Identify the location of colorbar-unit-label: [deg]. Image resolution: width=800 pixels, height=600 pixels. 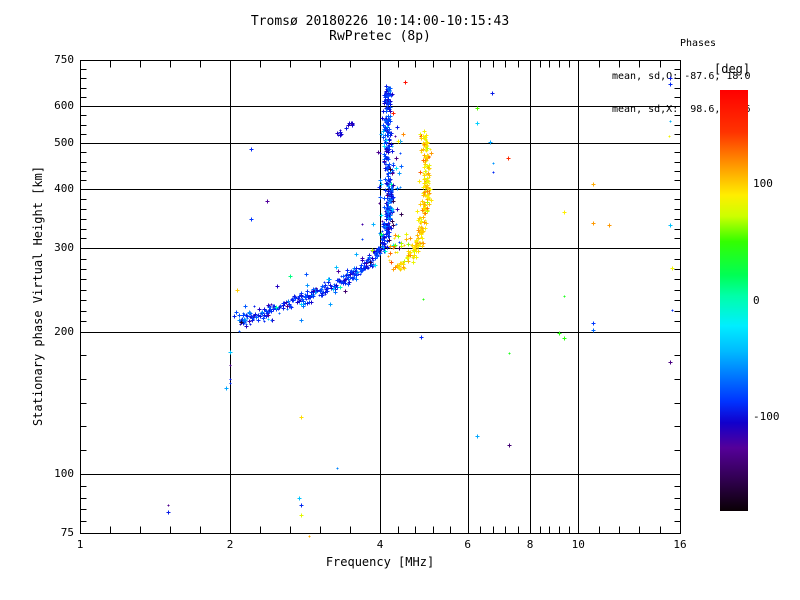
(732, 69).